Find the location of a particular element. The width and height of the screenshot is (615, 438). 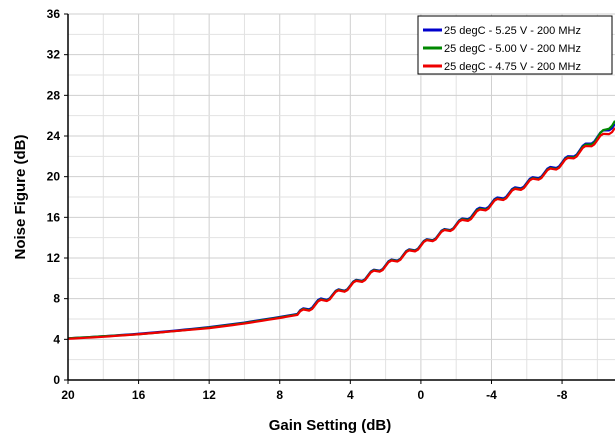

x-tick-label: -8 is located at coordinates (562, 395).